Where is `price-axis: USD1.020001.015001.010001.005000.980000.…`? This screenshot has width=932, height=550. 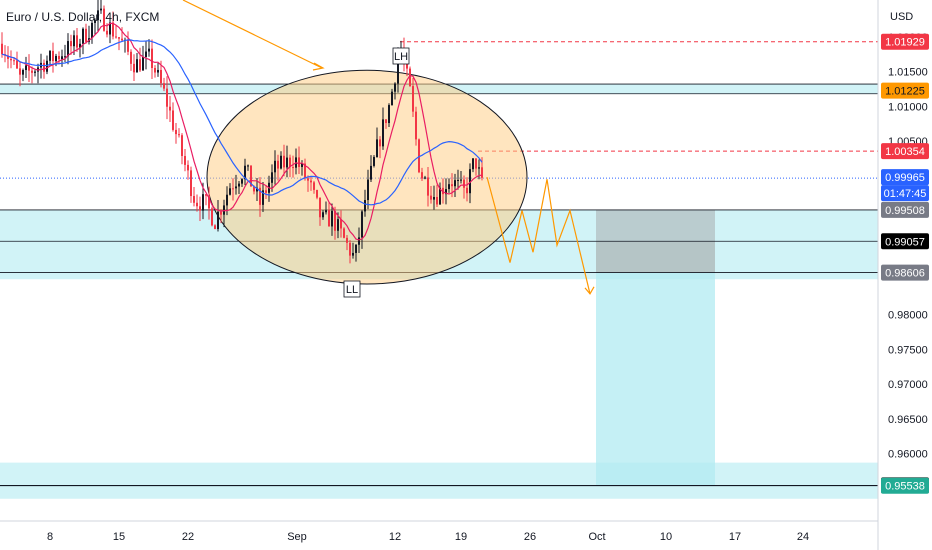
price-axis: USD1.020001.015001.010001.005000.980000.… is located at coordinates (904, 275).